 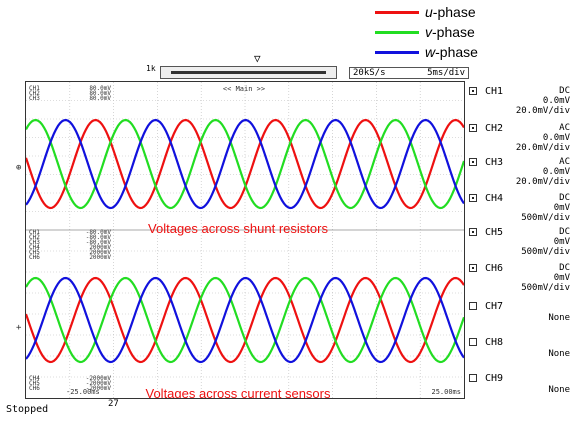 What do you see at coordinates (545, 288) in the screenshot?
I see `ch6-scale: 500mV/div` at bounding box center [545, 288].